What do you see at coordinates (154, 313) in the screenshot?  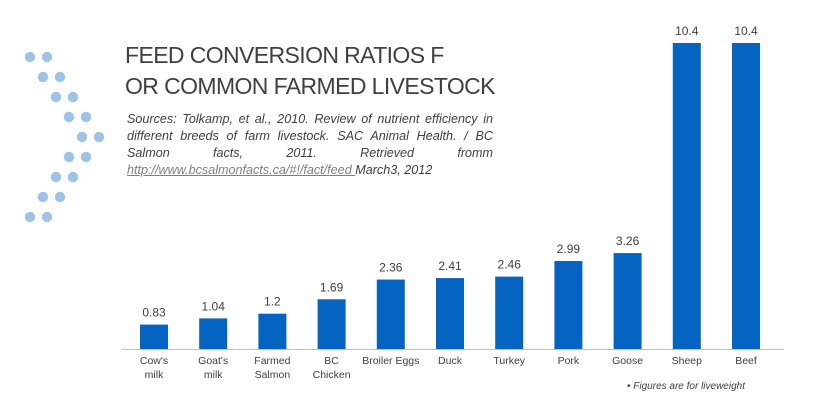 I see `data-label-0: 0.83` at bounding box center [154, 313].